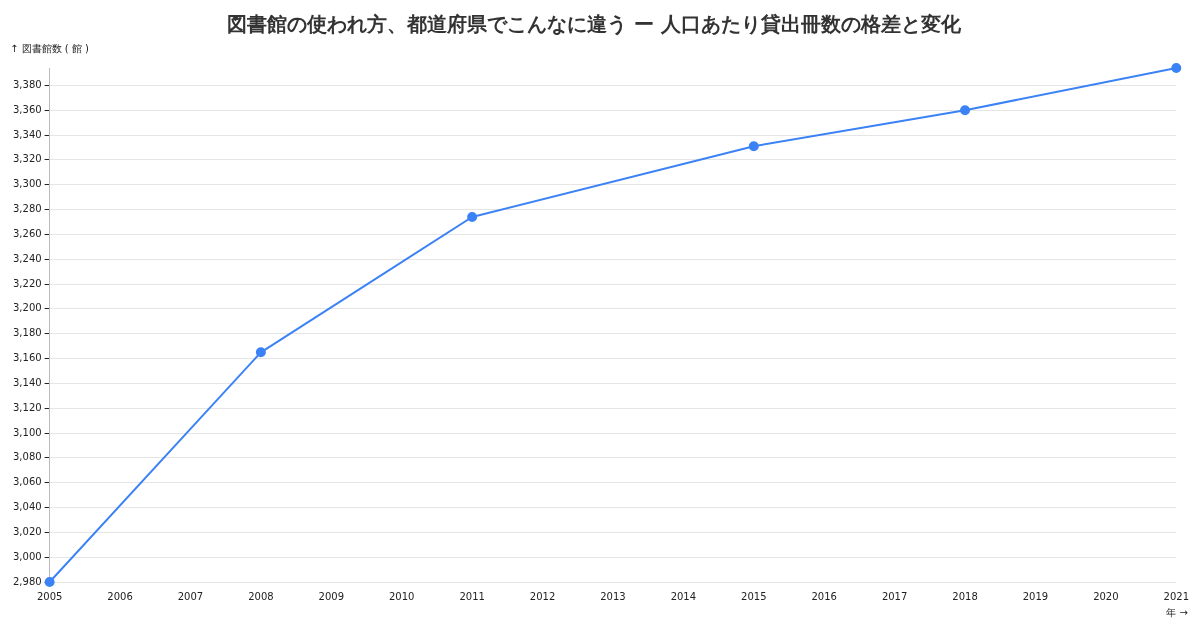 This screenshot has height=630, width=1200. What do you see at coordinates (683, 596) in the screenshot?
I see `x-tick-label: 2014` at bounding box center [683, 596].